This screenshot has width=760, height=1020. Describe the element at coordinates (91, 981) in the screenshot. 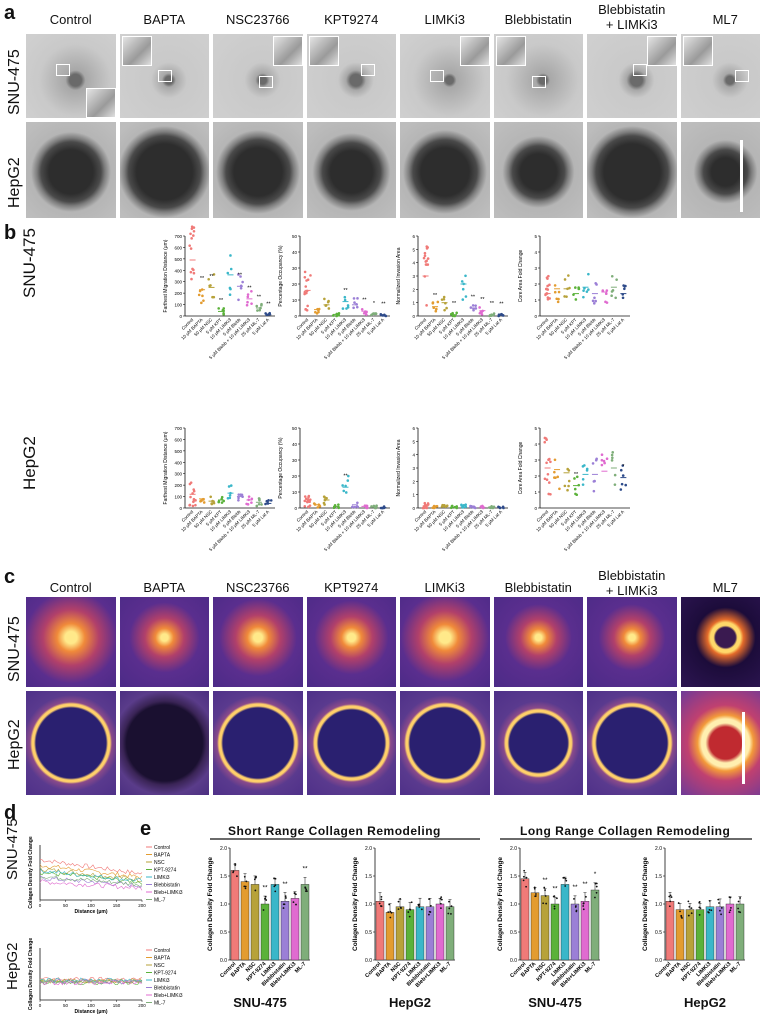

I see `d-series-line` at that location.